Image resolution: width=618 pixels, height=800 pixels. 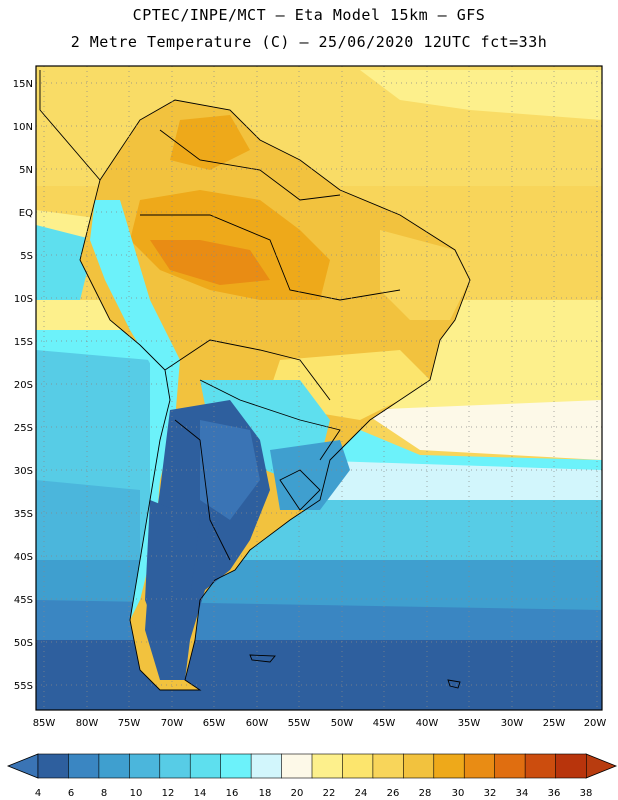 I want to click on lon-label: 60W, so click(x=257, y=723).